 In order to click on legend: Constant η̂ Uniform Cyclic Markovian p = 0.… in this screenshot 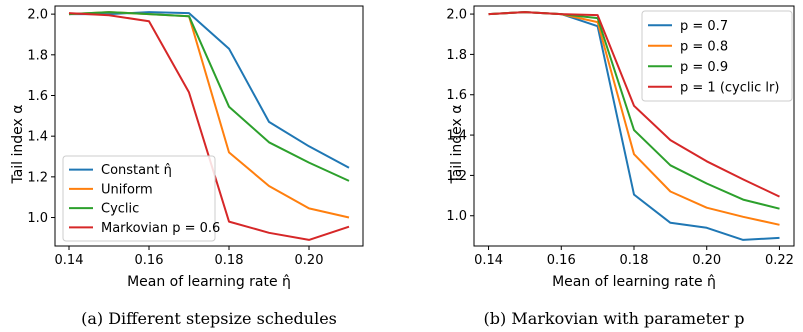, I will do `click(141, 198)`.